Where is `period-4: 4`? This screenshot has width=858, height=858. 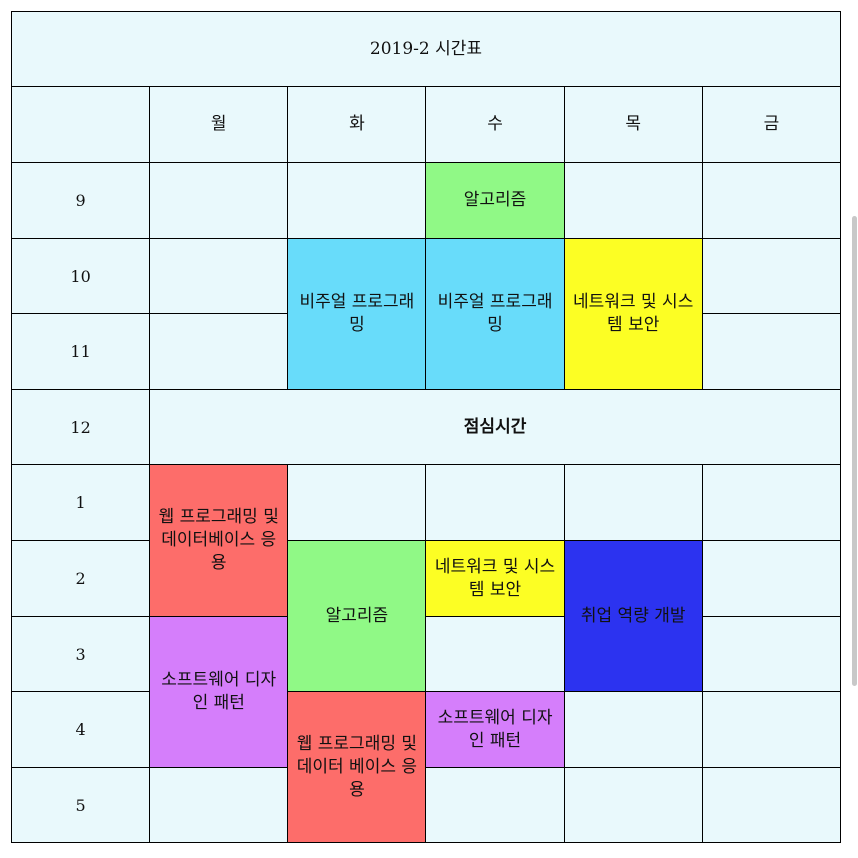 period-4: 4 is located at coordinates (80, 729).